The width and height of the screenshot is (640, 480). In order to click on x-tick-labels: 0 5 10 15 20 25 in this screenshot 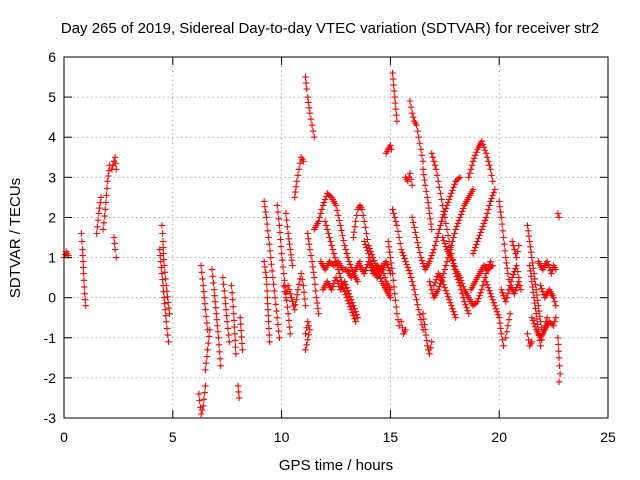, I will do `click(338, 437)`.